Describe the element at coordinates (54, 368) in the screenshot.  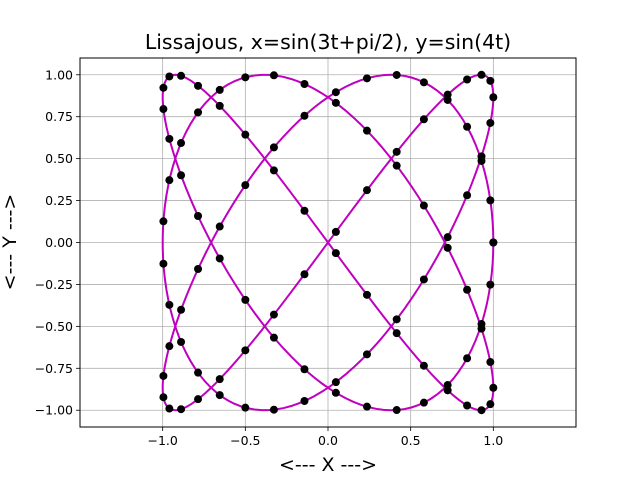
I see `y-tick-label: −0.75` at that location.